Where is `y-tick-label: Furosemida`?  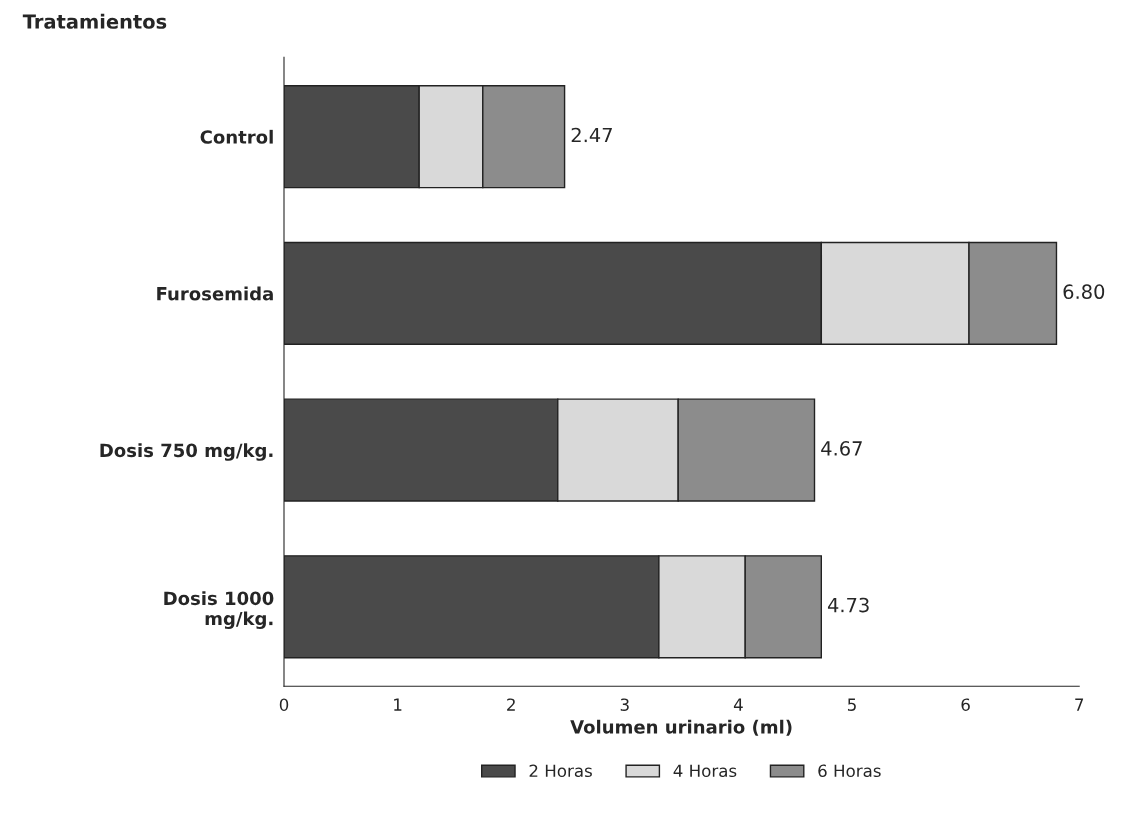
y-tick-label: Furosemida is located at coordinates (215, 293).